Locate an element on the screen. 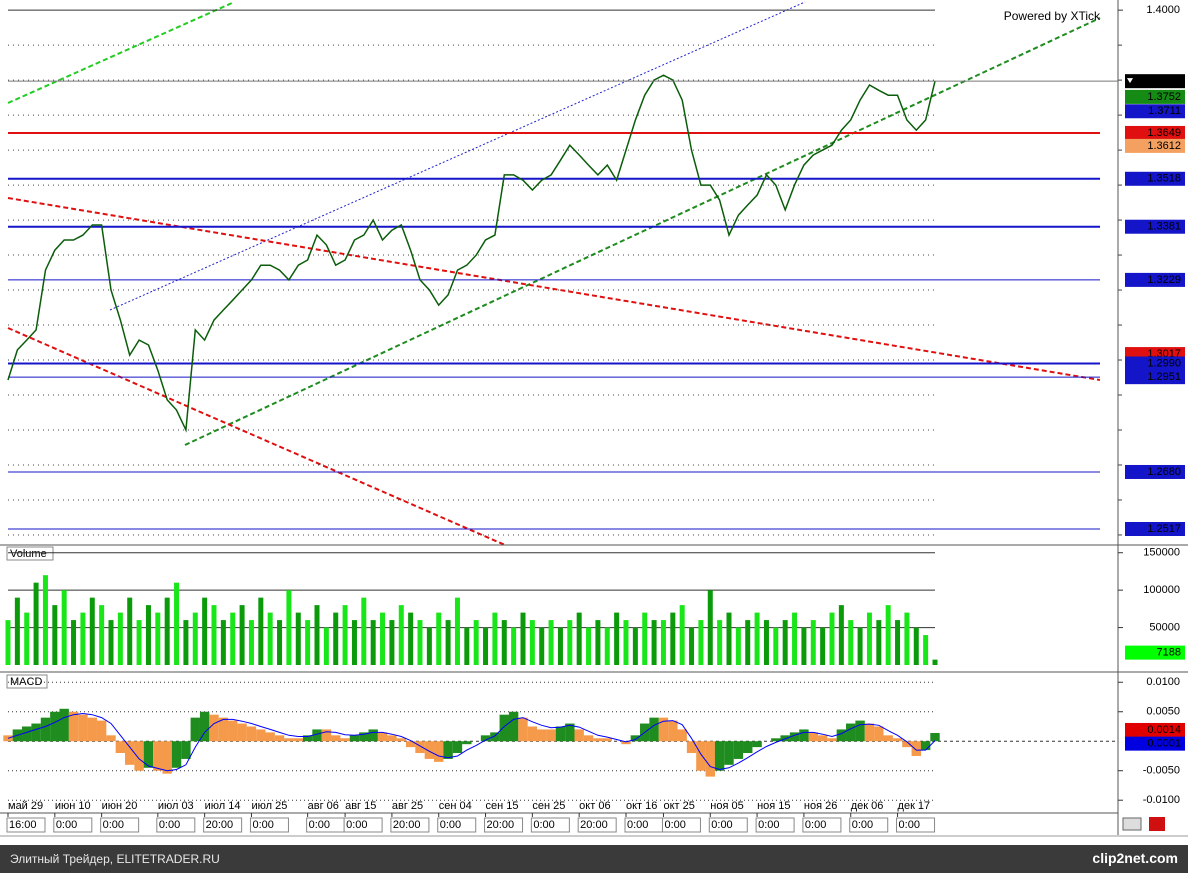 This screenshot has width=1188, height=873. value-label: 1.3612 is located at coordinates (1164, 146).